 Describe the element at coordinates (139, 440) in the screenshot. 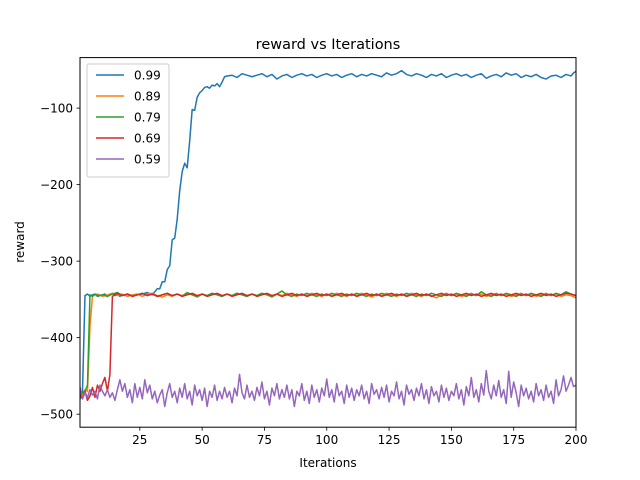

I see `x-tick-label: 25` at that location.